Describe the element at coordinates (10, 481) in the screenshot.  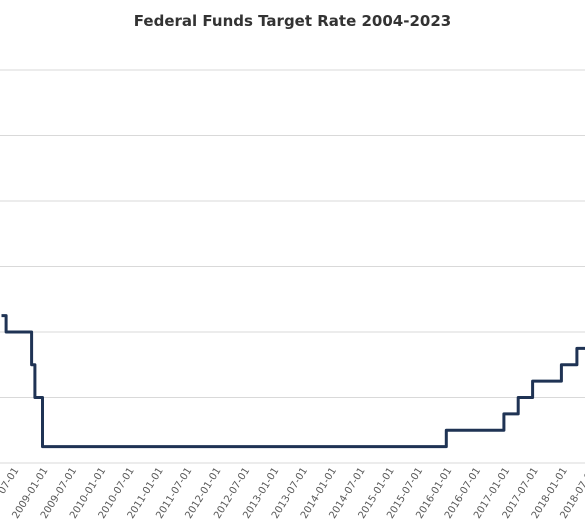
I see `x-tick-label: 07-01` at that location.